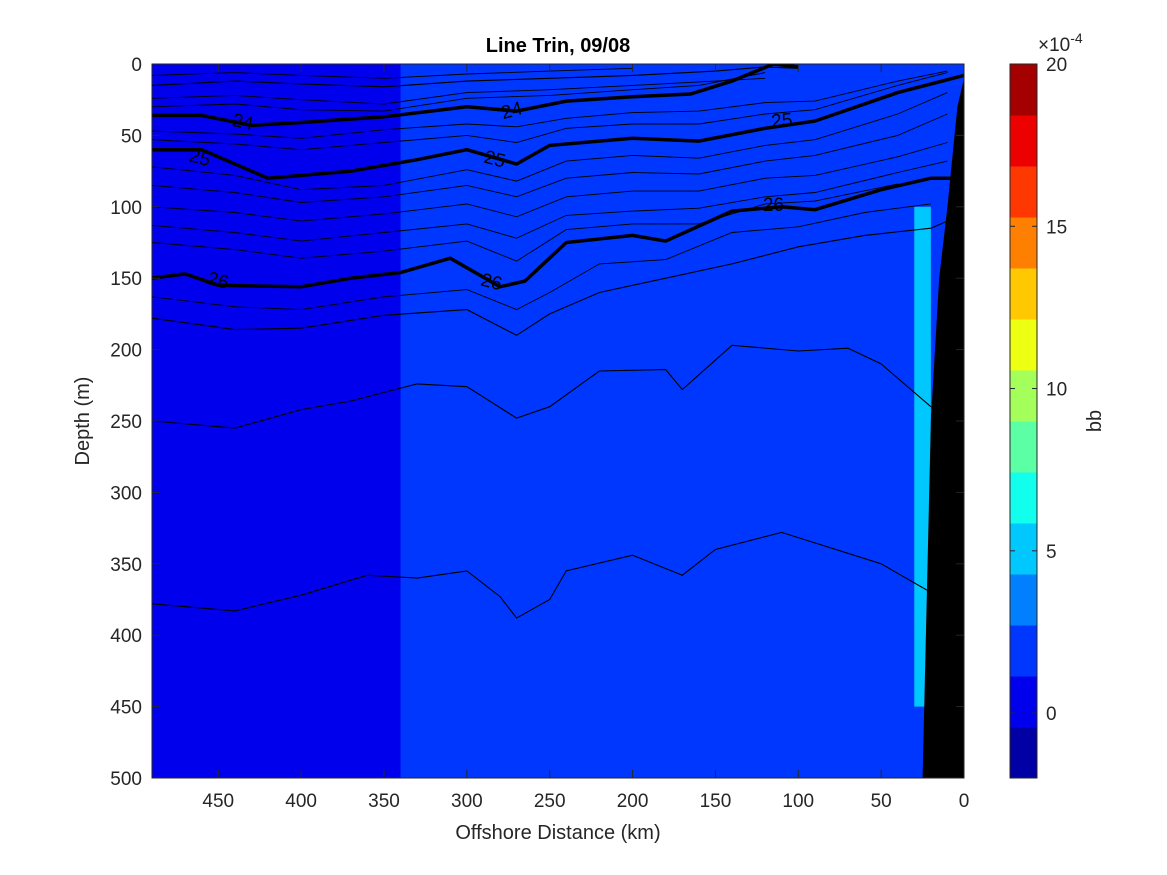  Describe the element at coordinates (881, 801) in the screenshot. I see `x-tick-label-8: 50` at that location.